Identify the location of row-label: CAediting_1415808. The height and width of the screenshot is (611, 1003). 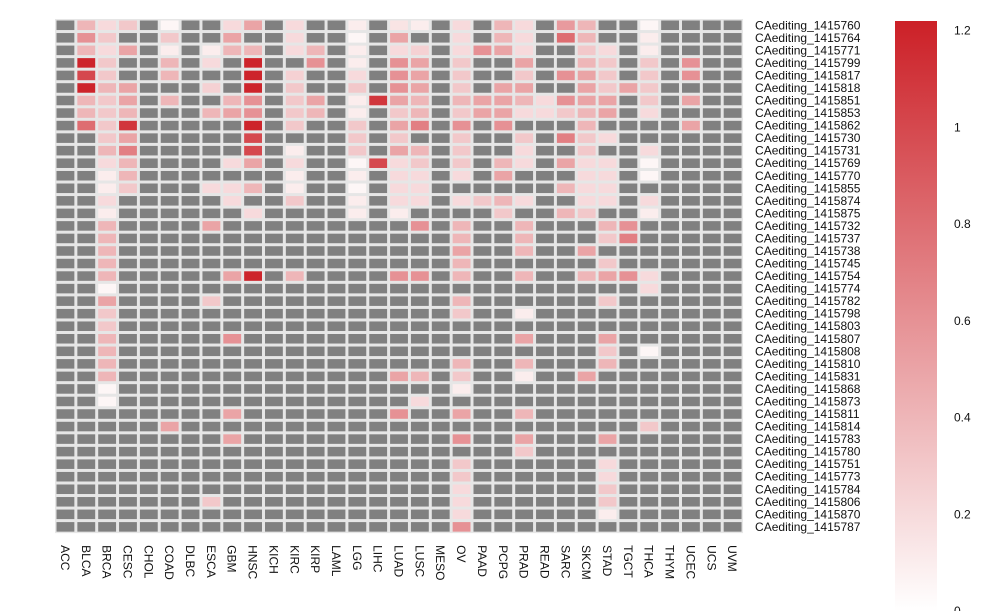
(808, 351).